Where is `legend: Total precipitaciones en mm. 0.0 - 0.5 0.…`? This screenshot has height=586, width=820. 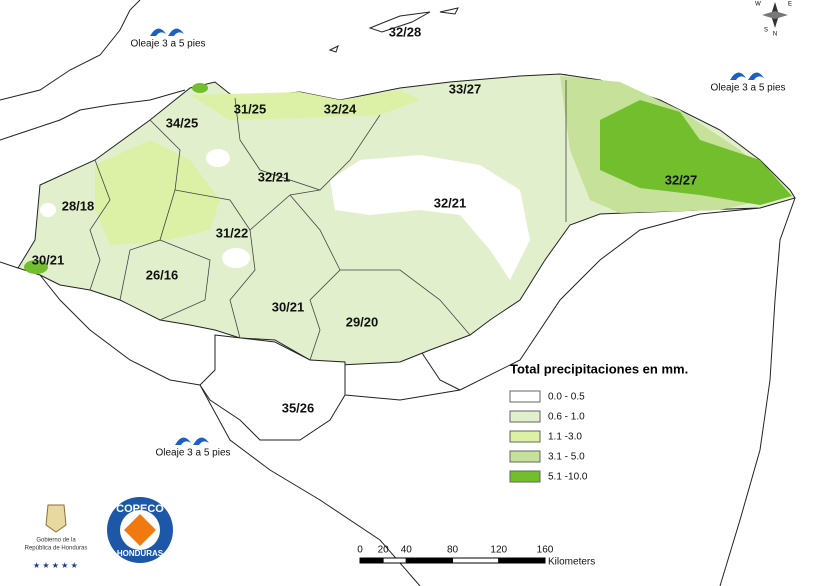
legend: Total precipitaciones en mm. 0.0 - 0.5 0.… is located at coordinates (598, 422).